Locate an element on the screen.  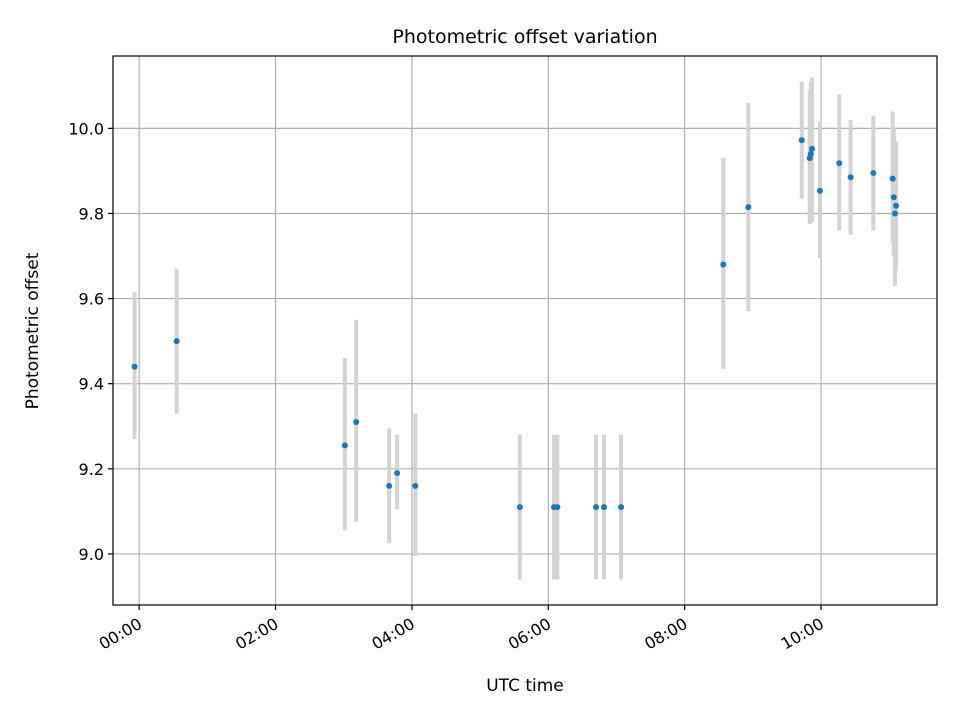
x-tick-label: 06:00 is located at coordinates (529, 634).